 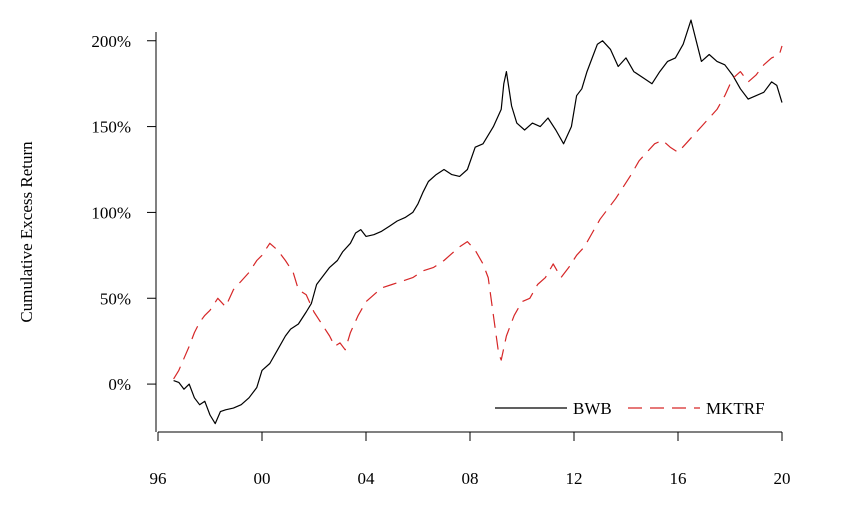 What do you see at coordinates (111, 41) in the screenshot?
I see `y-tick-label: 200%` at bounding box center [111, 41].